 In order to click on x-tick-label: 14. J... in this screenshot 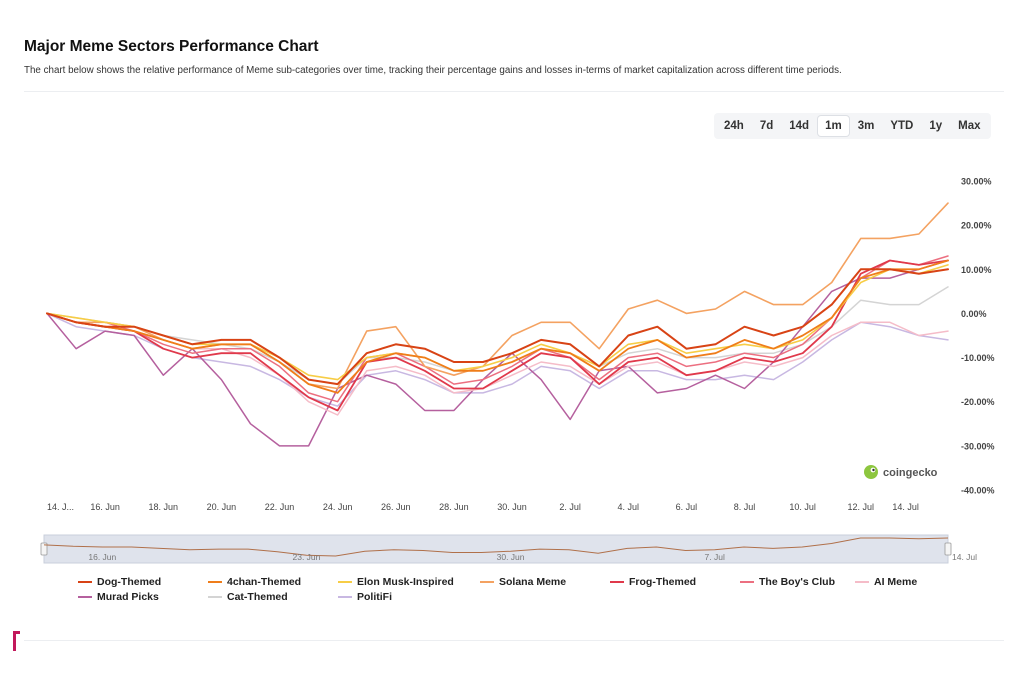, I will do `click(60, 507)`.